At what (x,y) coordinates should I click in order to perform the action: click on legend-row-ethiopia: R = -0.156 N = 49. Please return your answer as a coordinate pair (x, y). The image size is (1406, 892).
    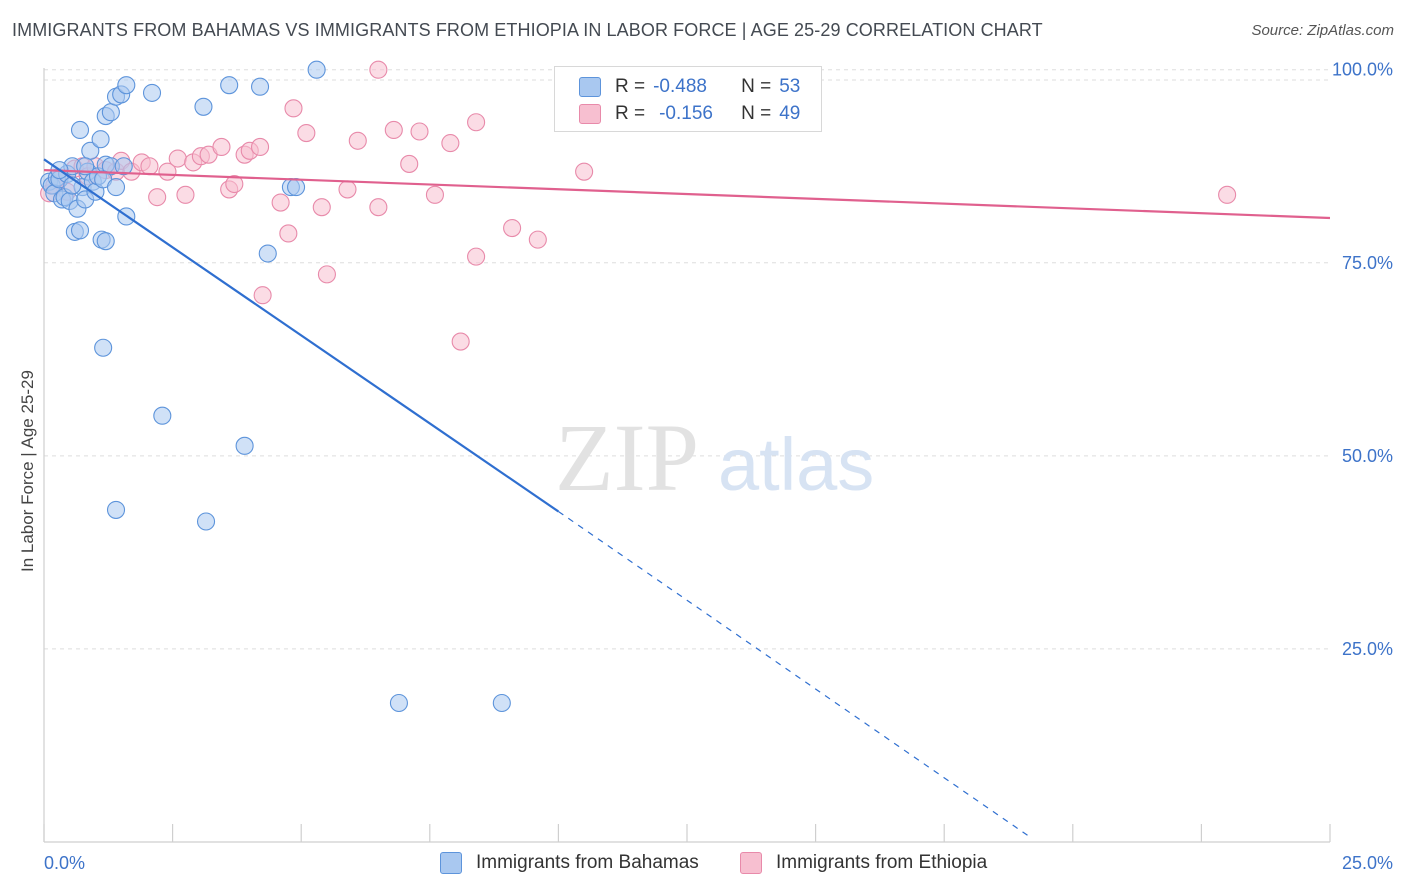
    Looking at the image, I should click on (689, 114).